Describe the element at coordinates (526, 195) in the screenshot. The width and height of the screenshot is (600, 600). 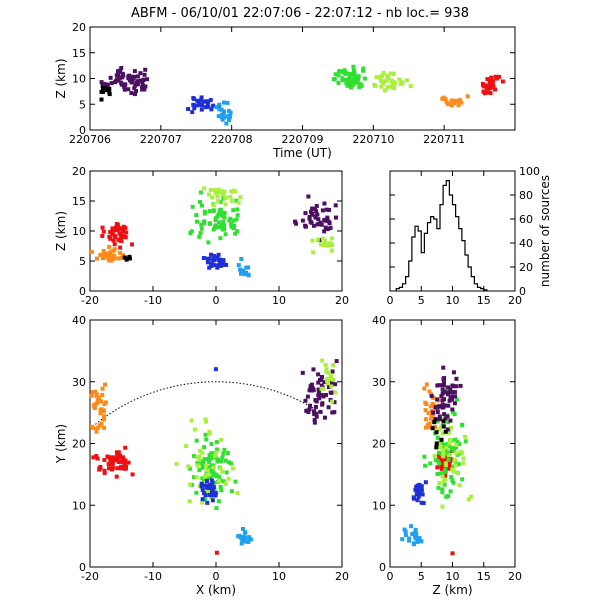
I see `y-tick-label: 80` at that location.